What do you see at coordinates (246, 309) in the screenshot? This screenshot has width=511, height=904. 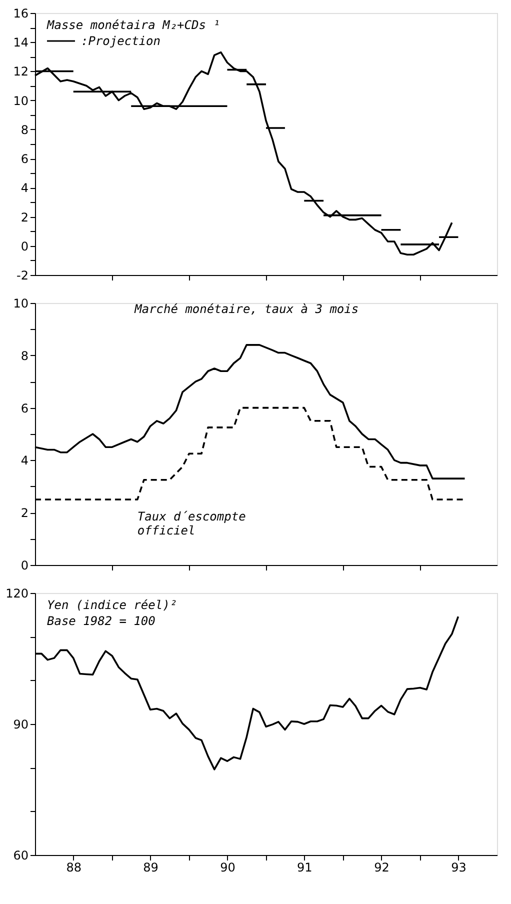 I see `text: Marché monétaire, taux à 3 mois` at bounding box center [246, 309].